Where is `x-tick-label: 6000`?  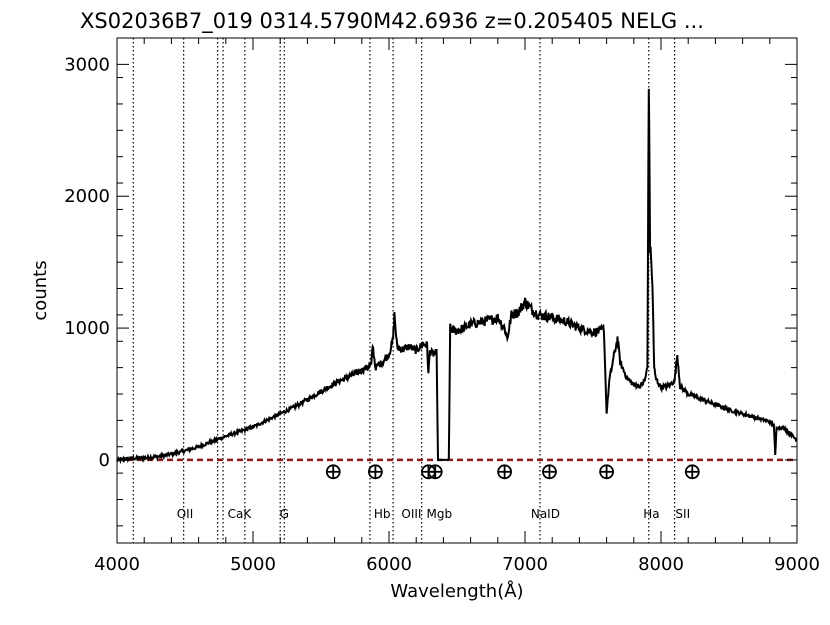
x-tick-label: 6000 is located at coordinates (389, 564).